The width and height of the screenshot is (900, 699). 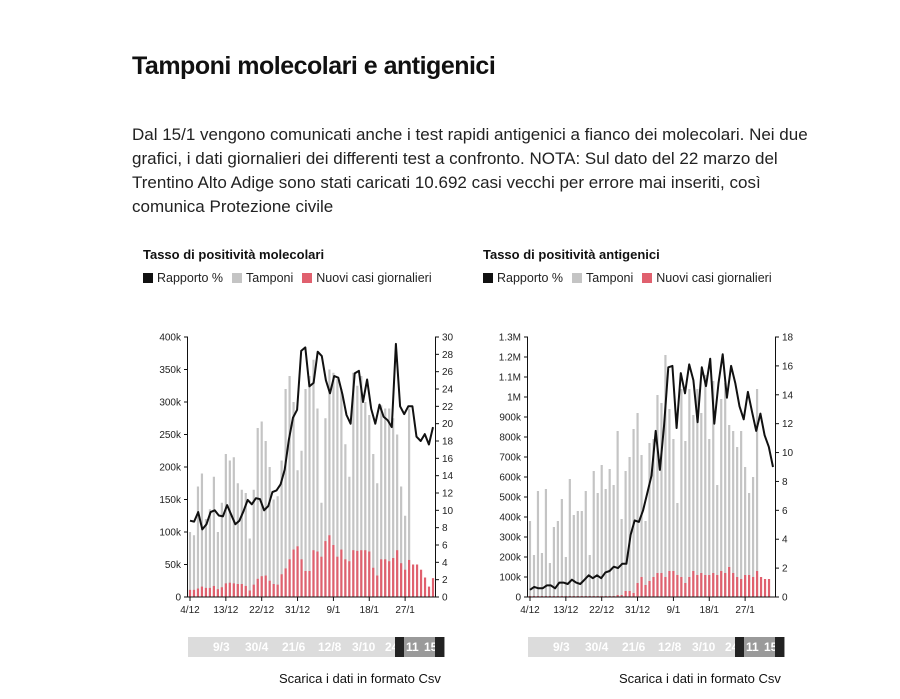 What do you see at coordinates (170, 338) in the screenshot?
I see `y-tick-label-left: 400k` at bounding box center [170, 338].